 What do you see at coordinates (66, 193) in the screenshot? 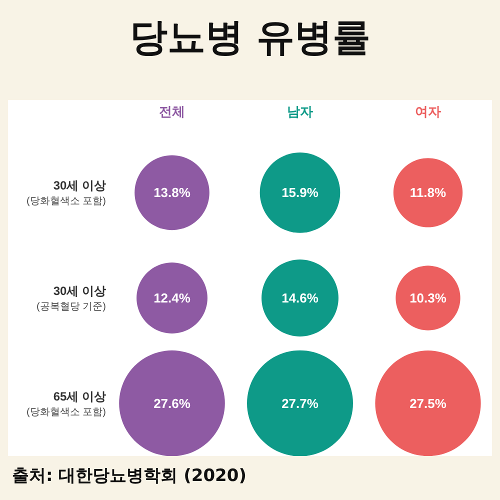
I see `text: 30세 이상 (당화혈색소 포함)` at bounding box center [66, 193].